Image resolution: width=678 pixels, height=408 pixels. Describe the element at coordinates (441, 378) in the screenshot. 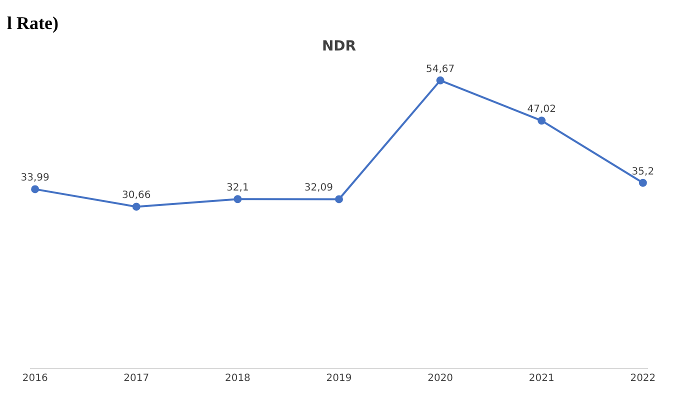

I see `x-tick-label: 2020` at that location.